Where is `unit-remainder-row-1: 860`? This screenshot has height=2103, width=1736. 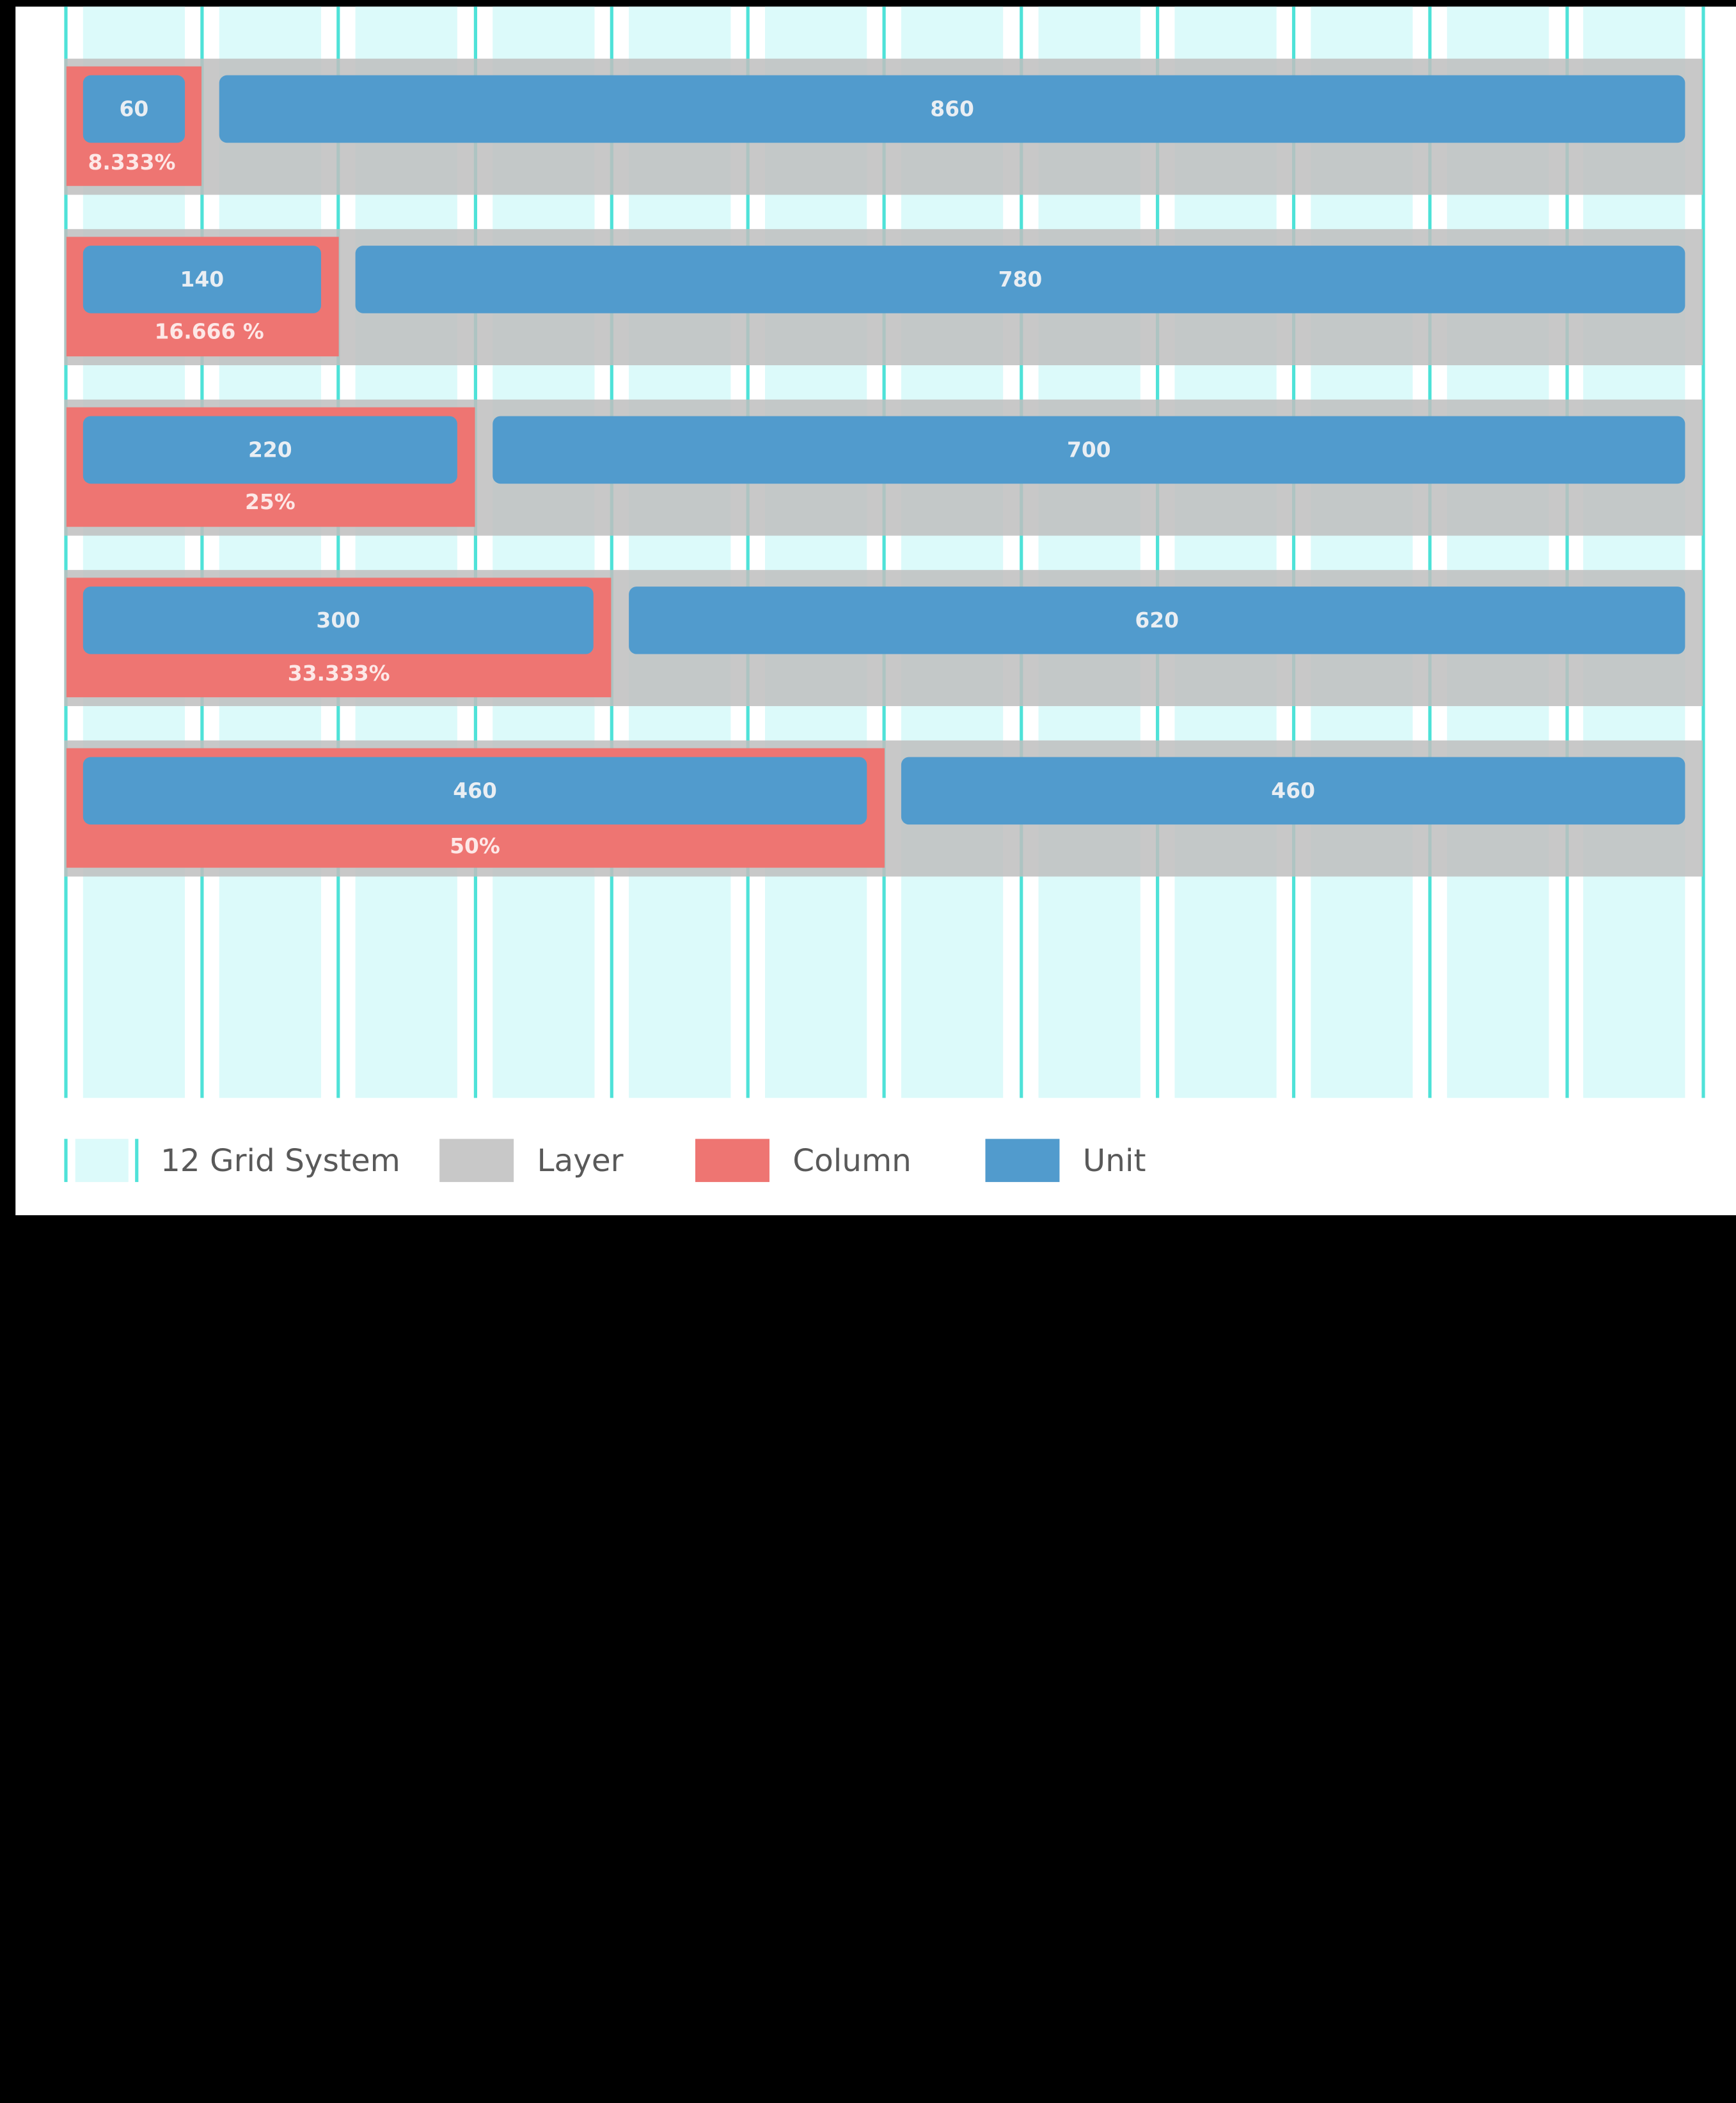
unit-remainder-row-1: 860 is located at coordinates (952, 109).